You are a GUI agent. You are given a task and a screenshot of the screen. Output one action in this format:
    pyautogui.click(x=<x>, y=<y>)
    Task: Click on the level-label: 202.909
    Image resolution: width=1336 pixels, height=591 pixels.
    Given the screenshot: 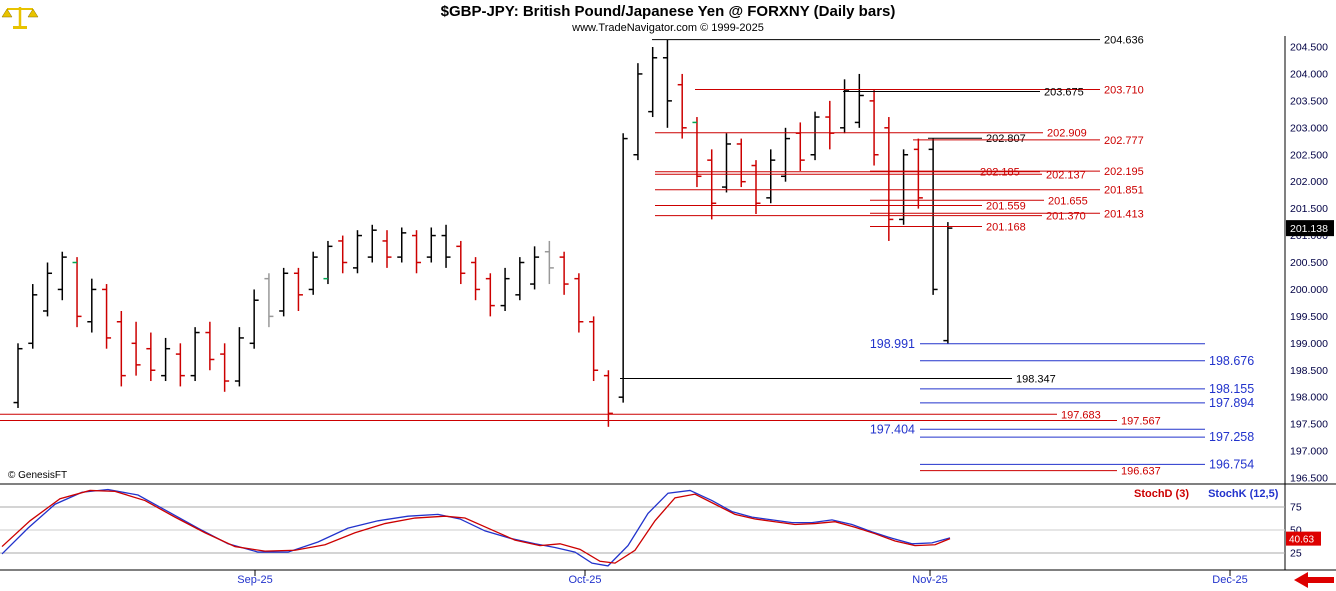 What is the action you would take?
    pyautogui.click(x=1067, y=134)
    